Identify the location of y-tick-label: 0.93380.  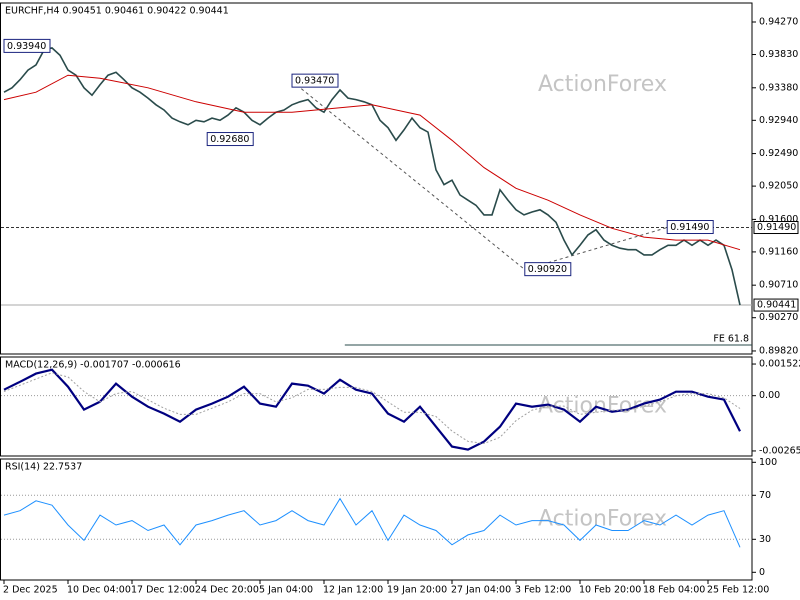
(778, 87).